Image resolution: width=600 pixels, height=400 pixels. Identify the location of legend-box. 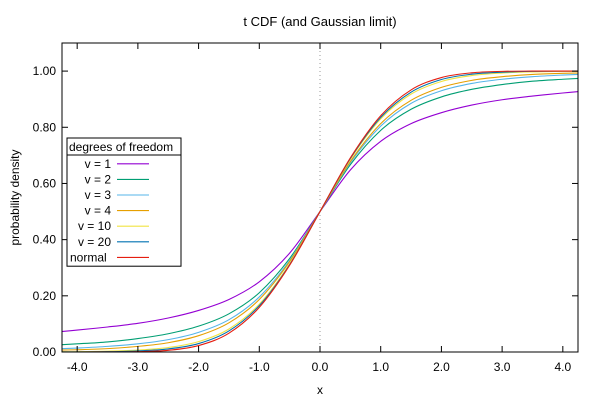
(124, 202).